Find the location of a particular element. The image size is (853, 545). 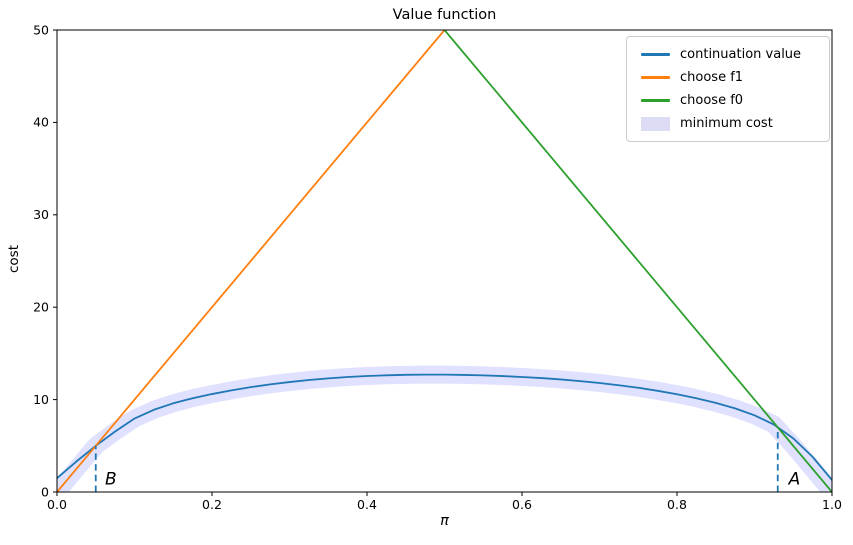

y-tick-label: 10 is located at coordinates (41, 399).